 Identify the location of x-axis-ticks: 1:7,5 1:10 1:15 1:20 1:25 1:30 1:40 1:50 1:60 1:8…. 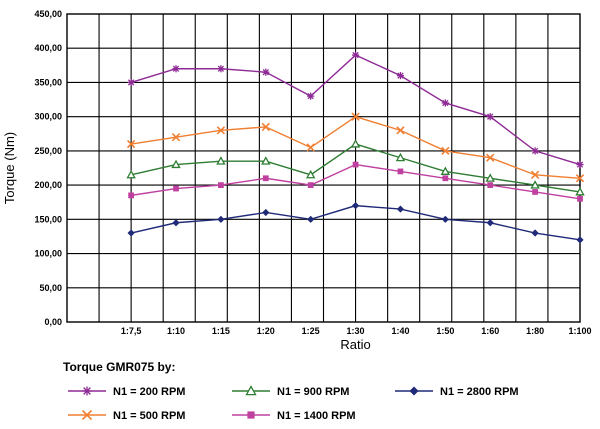
(356, 331).